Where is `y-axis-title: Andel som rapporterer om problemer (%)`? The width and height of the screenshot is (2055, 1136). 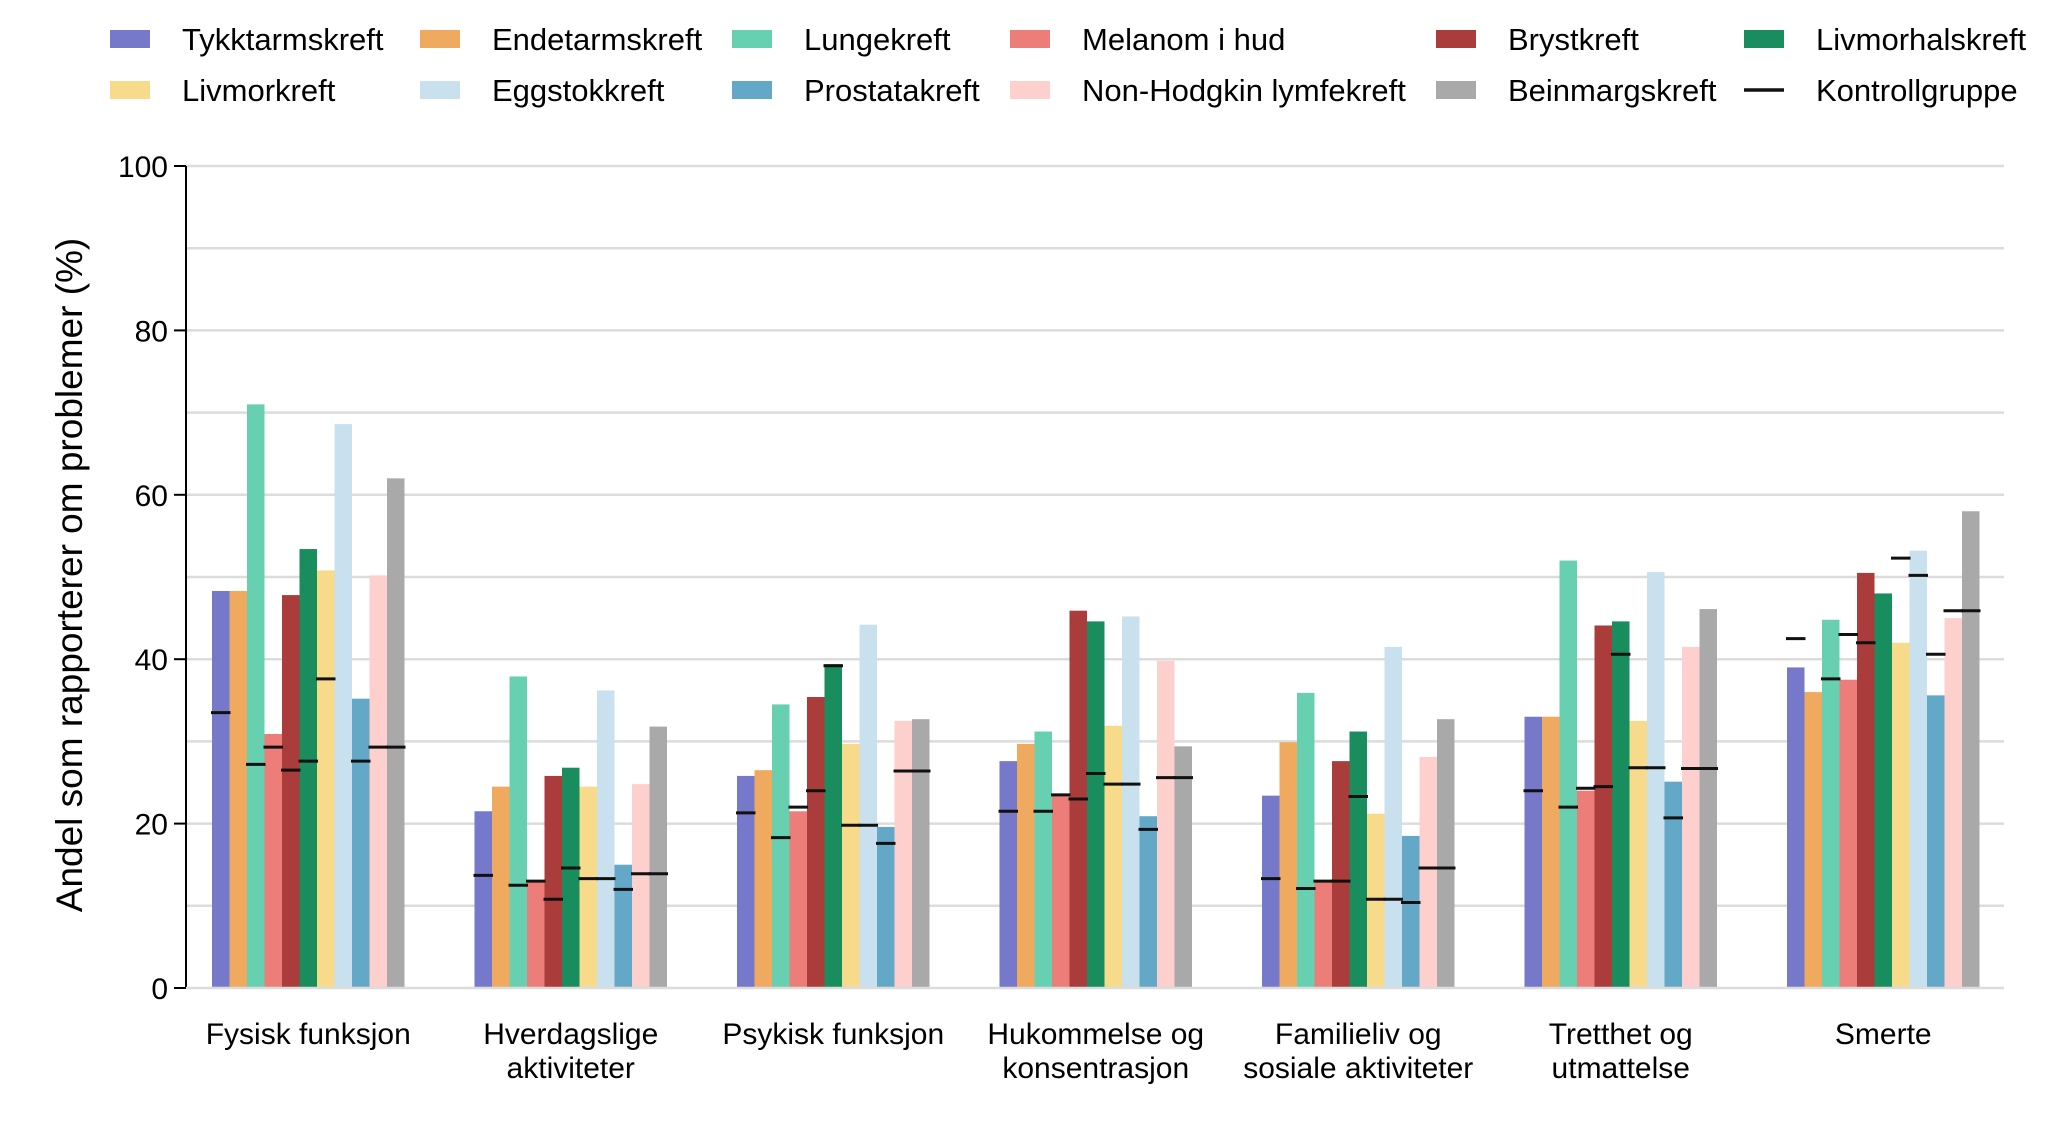 y-axis-title: Andel som rapporterer om problemer (%) is located at coordinates (69, 575).